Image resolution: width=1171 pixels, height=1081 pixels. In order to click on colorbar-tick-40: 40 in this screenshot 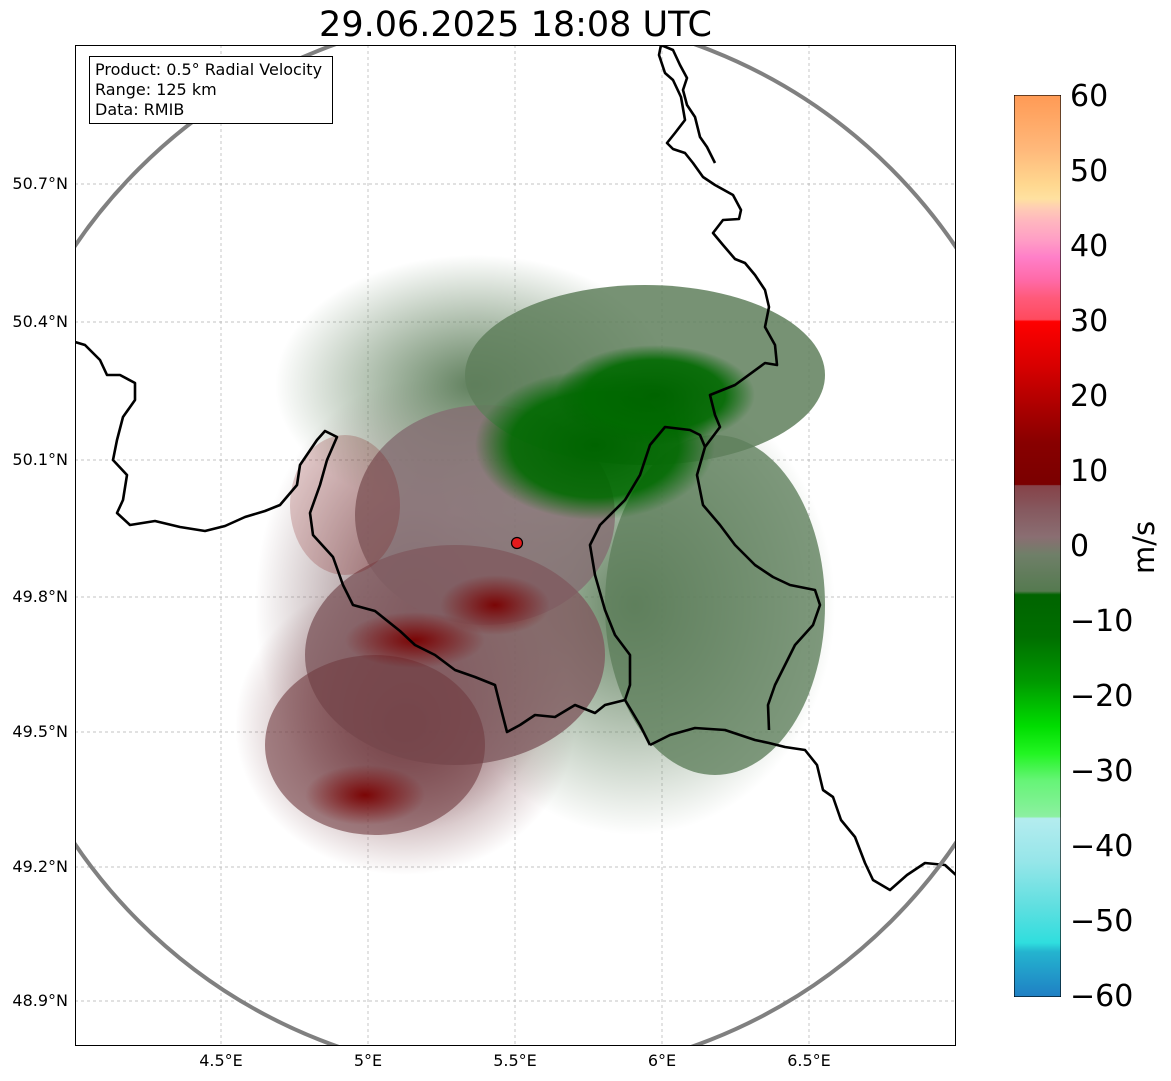, I will do `click(1089, 246)`.